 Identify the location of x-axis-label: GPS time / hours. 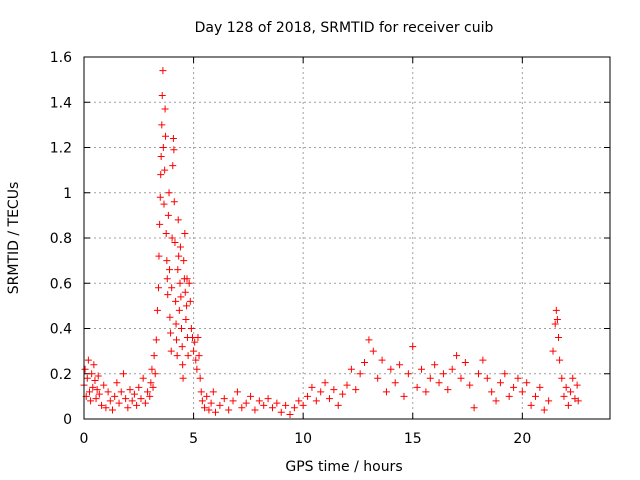
(343, 467).